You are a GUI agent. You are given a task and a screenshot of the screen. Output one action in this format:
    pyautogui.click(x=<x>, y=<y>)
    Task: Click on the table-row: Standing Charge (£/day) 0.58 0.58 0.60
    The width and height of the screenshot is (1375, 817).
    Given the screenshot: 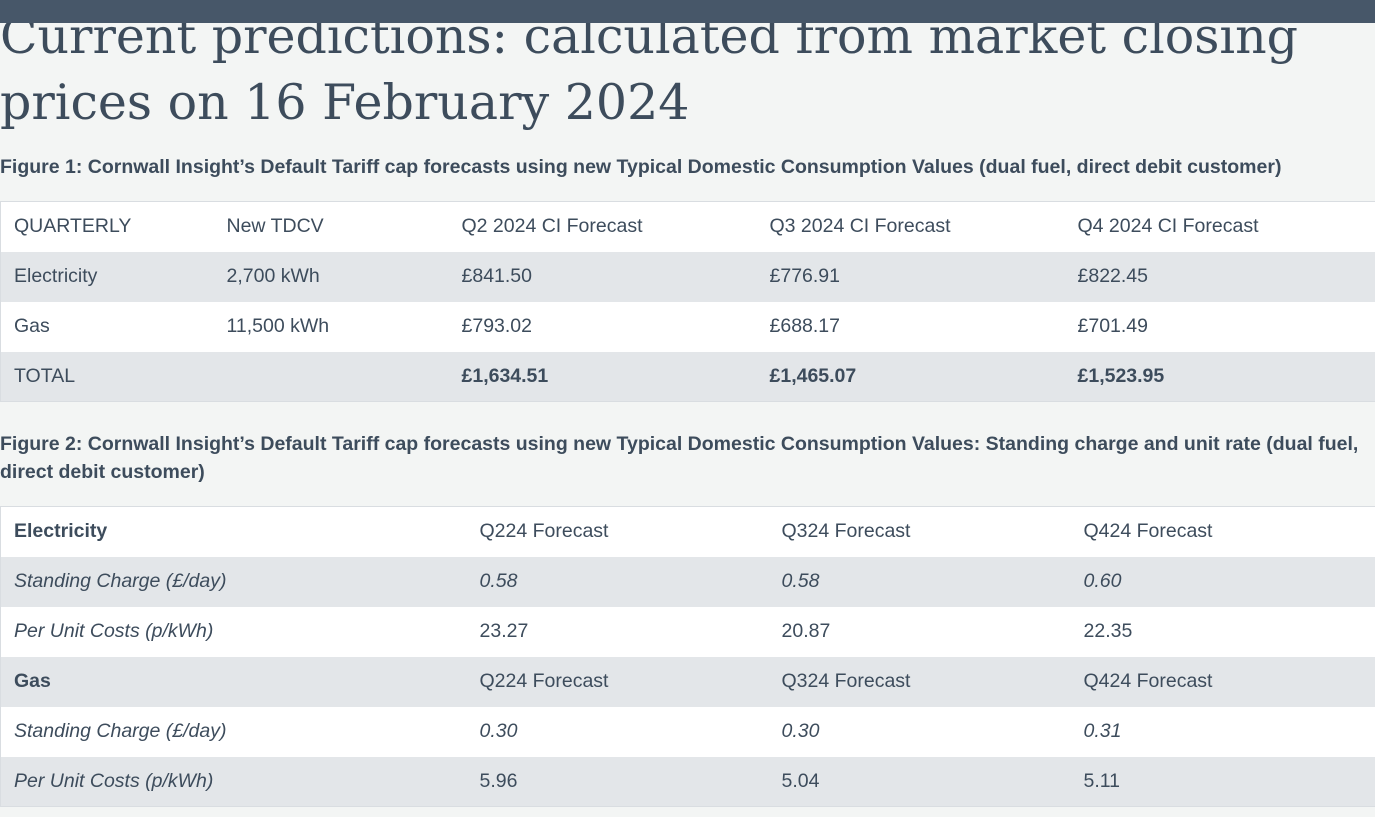 What is the action you would take?
    pyautogui.click(x=687, y=581)
    